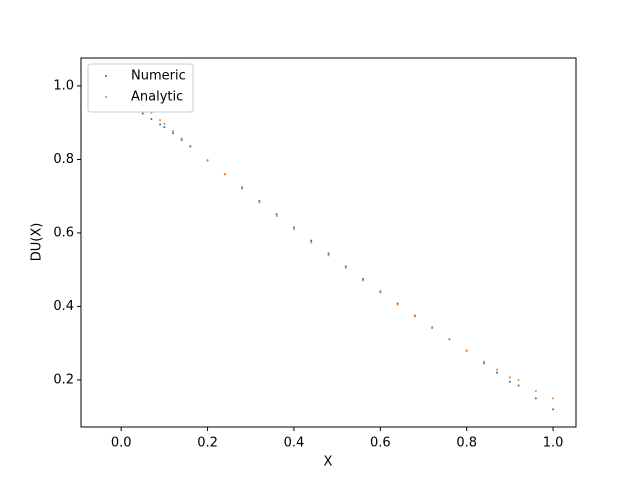 This screenshot has width=640, height=484. I want to click on y-tick-label: 0.4, so click(63, 306).